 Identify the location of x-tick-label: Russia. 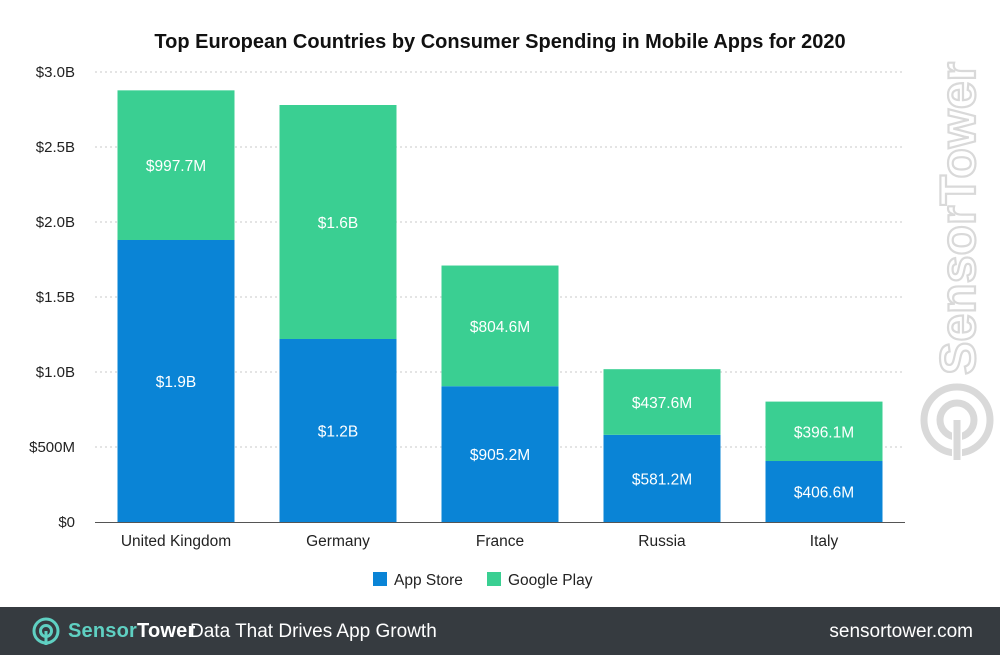
(662, 541).